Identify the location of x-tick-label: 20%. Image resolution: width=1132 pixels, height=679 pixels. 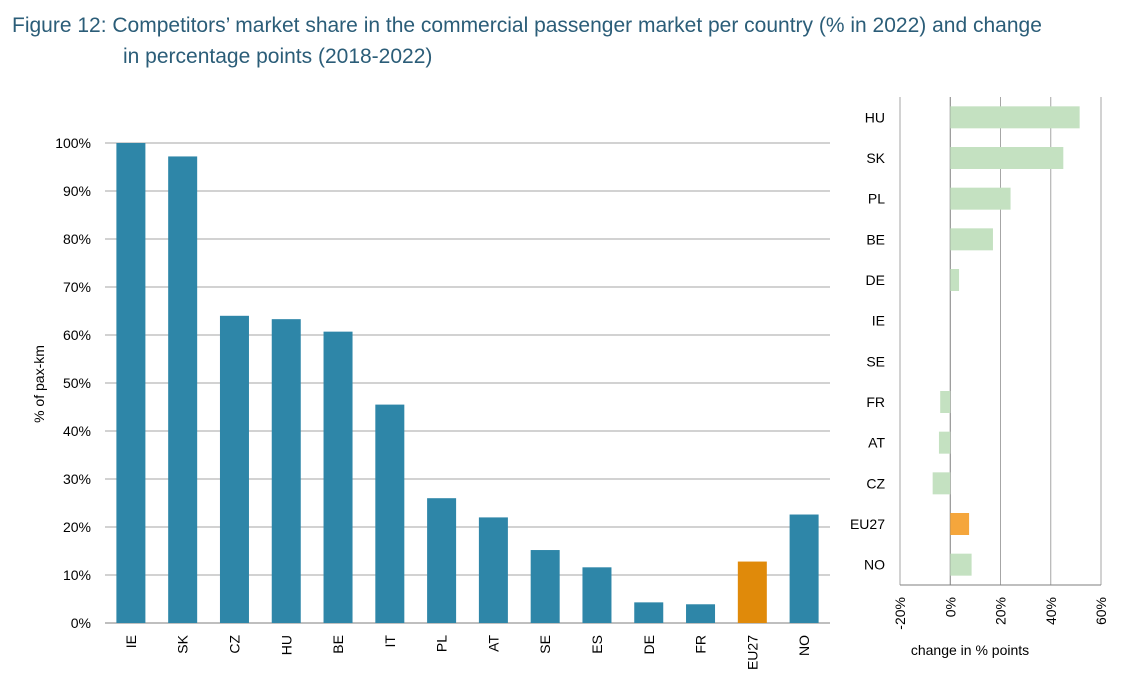
(1001, 611).